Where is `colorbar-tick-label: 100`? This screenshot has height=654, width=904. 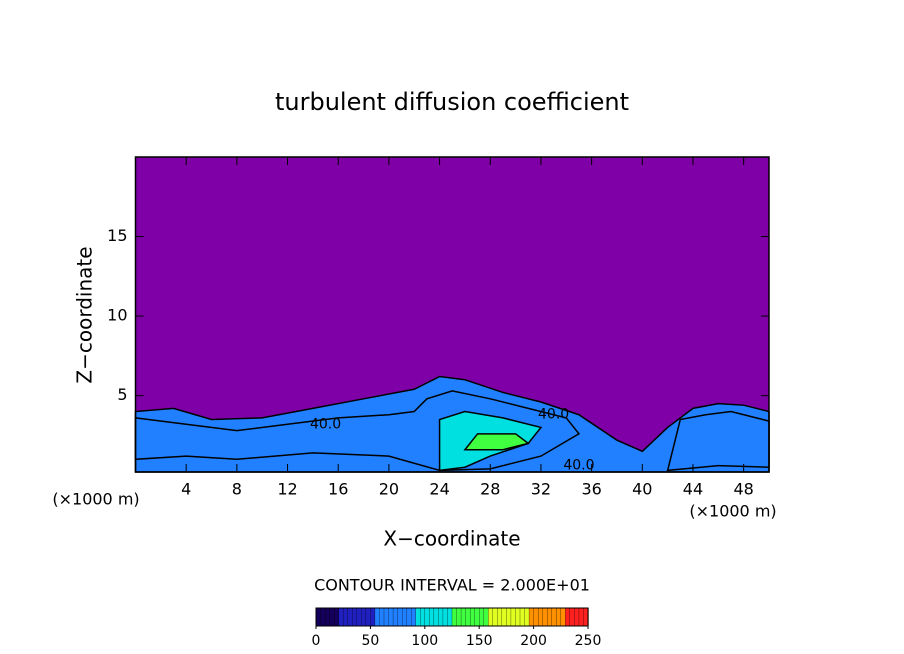 colorbar-tick-label: 100 is located at coordinates (424, 641).